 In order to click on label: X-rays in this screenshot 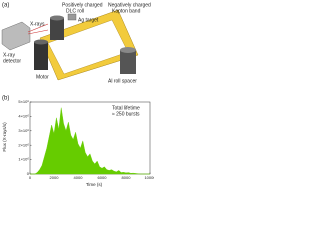, I will do `click(37, 24)`.